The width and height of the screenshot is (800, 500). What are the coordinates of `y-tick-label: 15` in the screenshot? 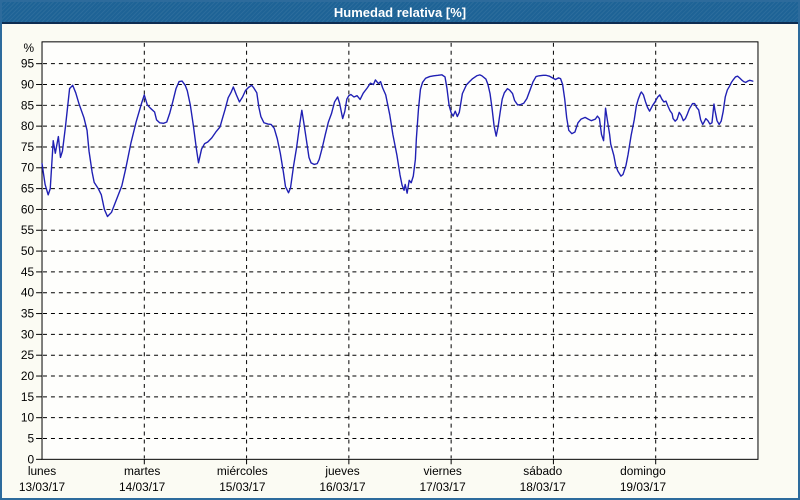 It's located at (28, 397).